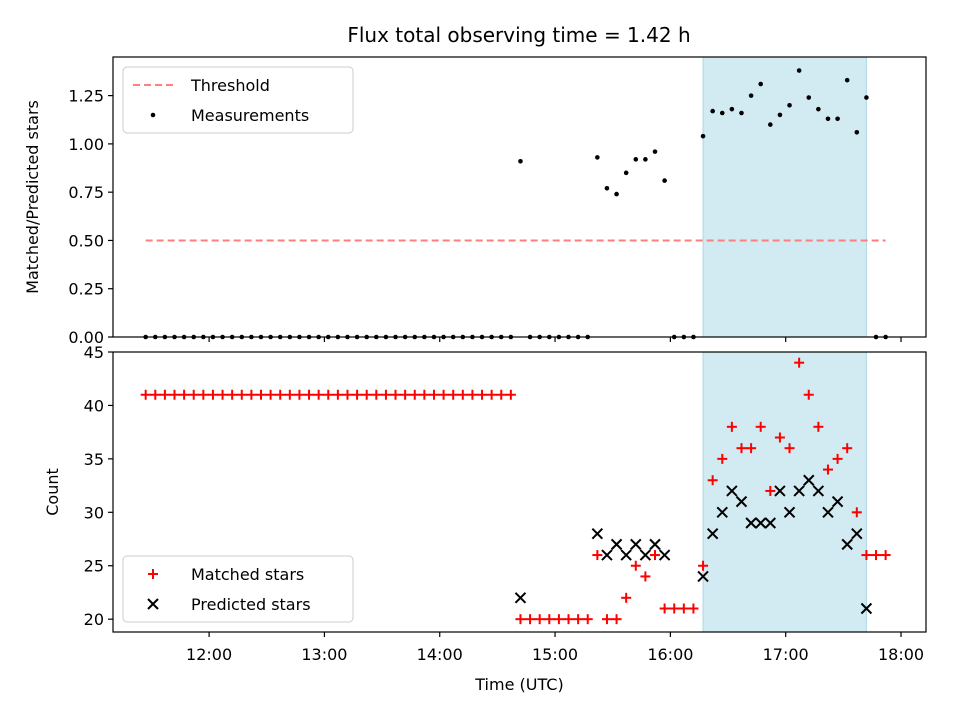  I want to click on y-tick-label: 30, so click(94, 512).